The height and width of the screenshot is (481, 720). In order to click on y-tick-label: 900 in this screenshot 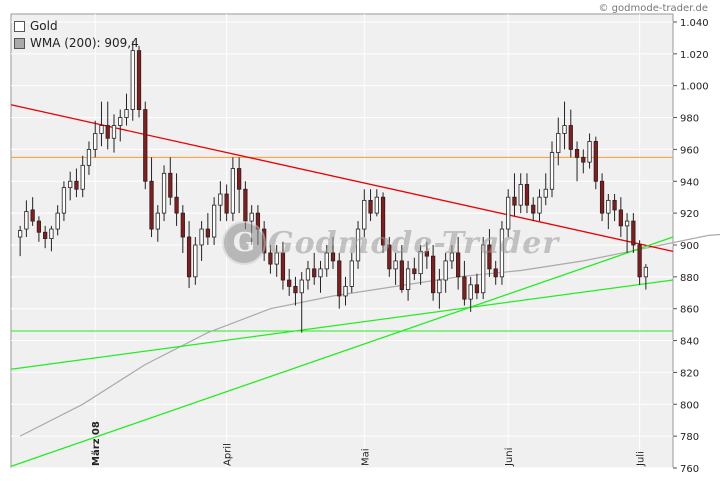, I will do `click(689, 246)`.